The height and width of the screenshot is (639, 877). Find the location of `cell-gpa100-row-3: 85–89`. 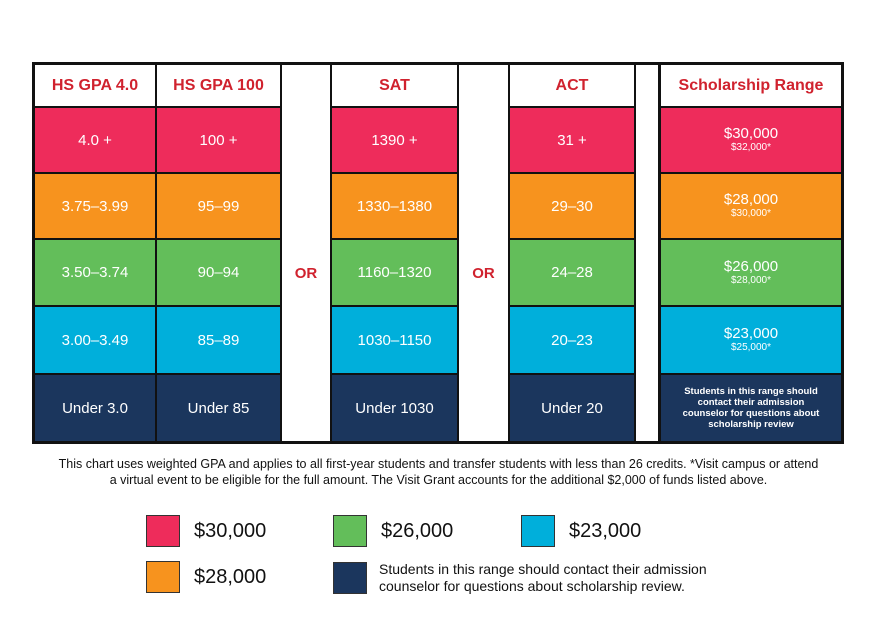

cell-gpa100-row-3: 85–89 is located at coordinates (218, 340).